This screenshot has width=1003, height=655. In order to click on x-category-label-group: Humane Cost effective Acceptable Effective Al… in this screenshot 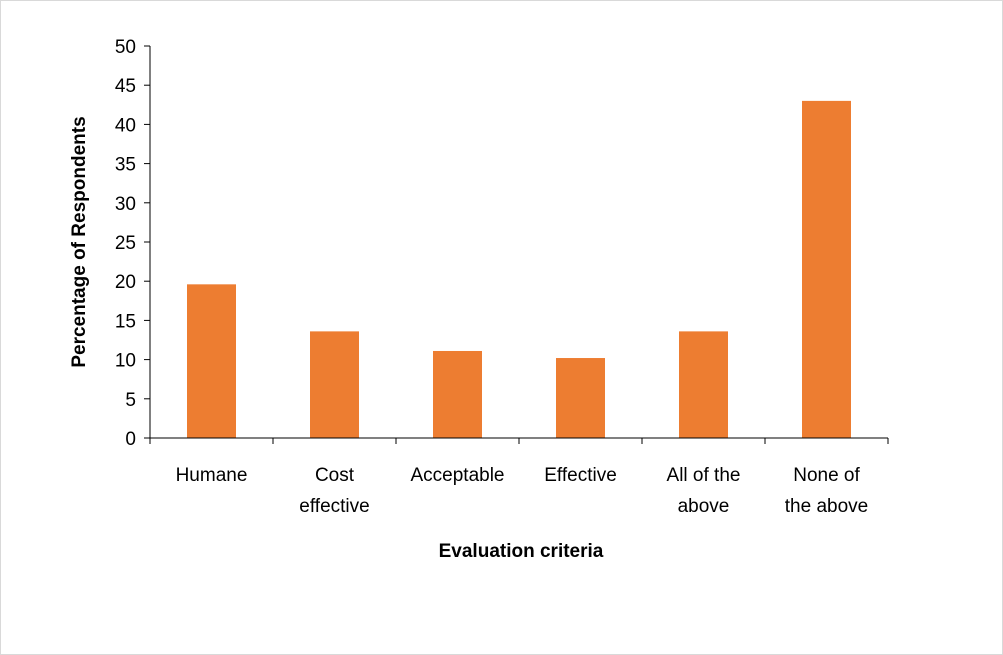, I will do `click(522, 491)`.